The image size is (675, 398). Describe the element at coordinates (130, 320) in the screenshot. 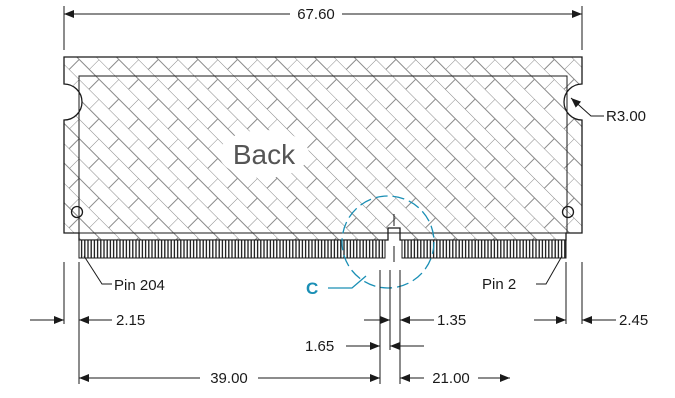

I see `dim-left-edge-to-pin: 2.15` at that location.